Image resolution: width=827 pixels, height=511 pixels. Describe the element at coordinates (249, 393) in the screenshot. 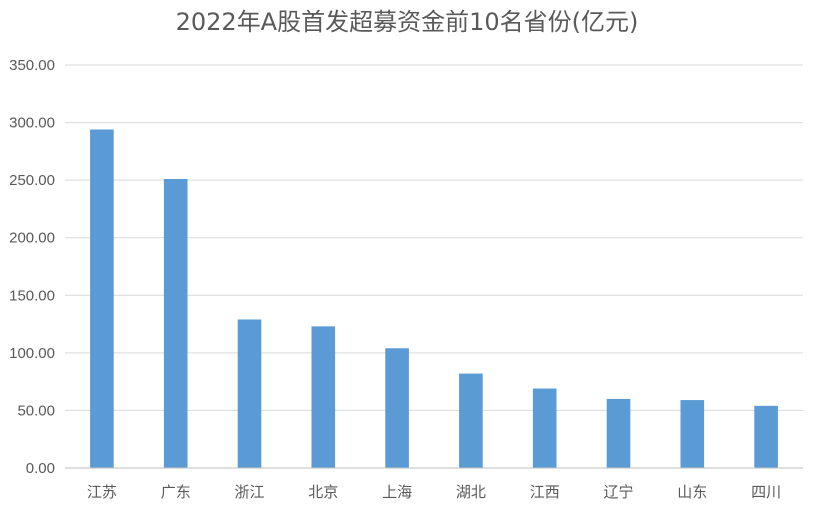

I see `bar-浙江` at that location.